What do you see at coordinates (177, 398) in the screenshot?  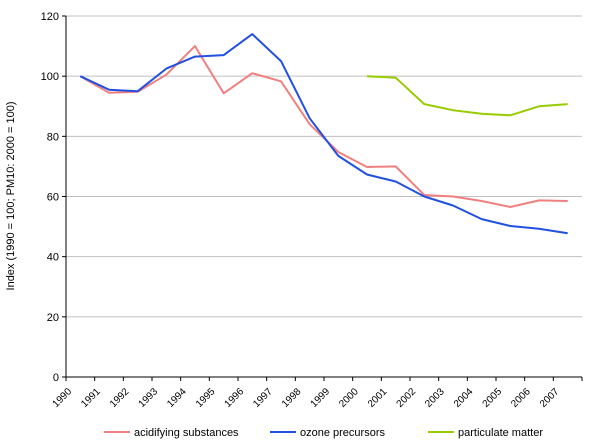 I see `x-tick-label: 1994` at bounding box center [177, 398].